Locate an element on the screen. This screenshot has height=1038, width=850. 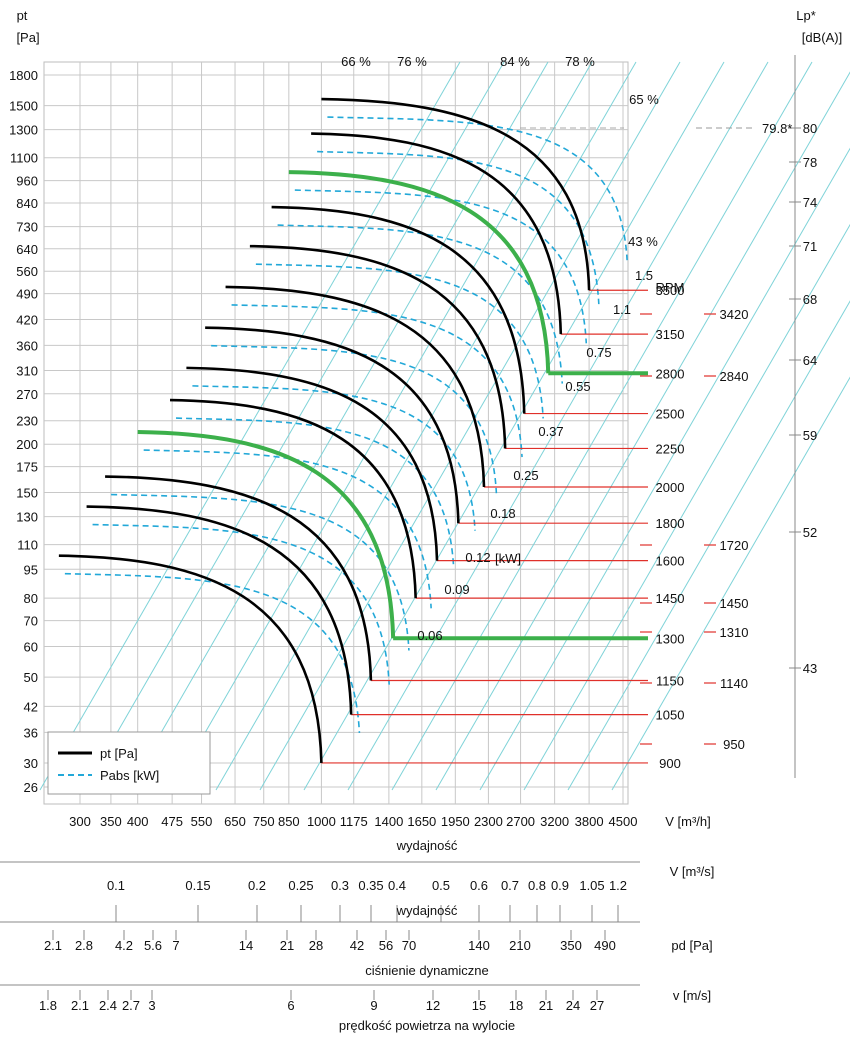
y-tick-label: 560 is located at coordinates (27, 271).